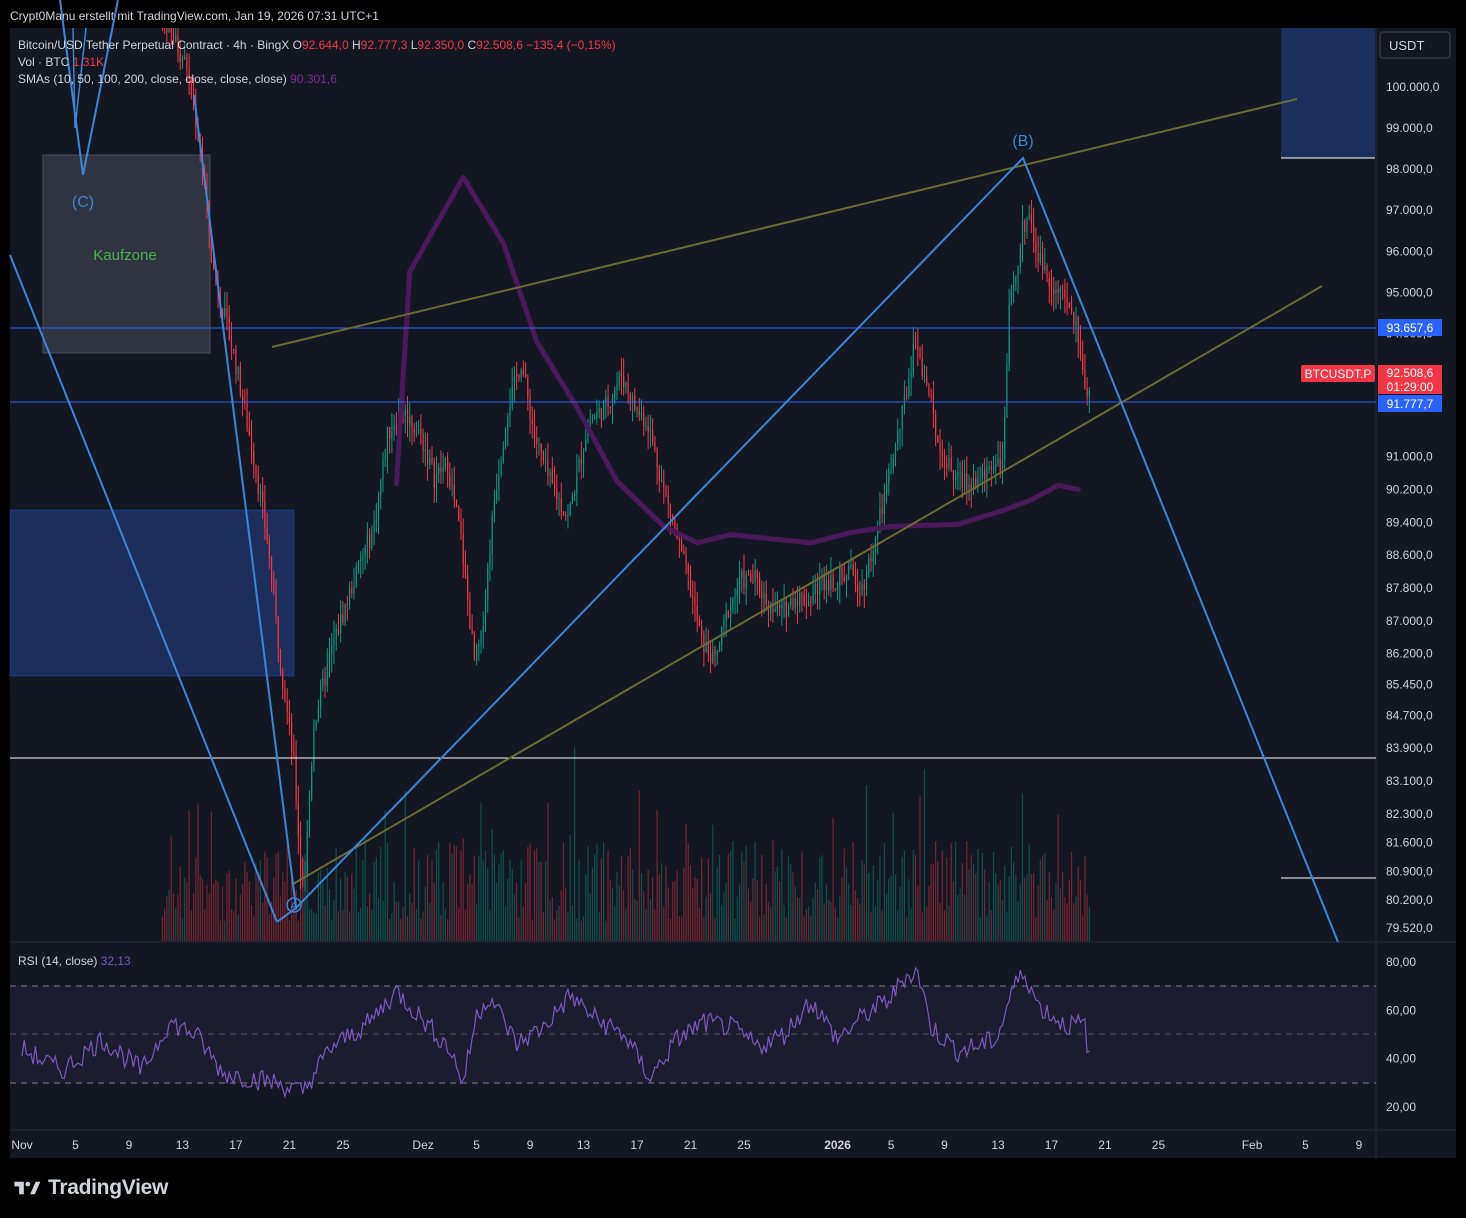 The width and height of the screenshot is (1466, 1218). What do you see at coordinates (1415, 45) in the screenshot?
I see `currency-button` at bounding box center [1415, 45].